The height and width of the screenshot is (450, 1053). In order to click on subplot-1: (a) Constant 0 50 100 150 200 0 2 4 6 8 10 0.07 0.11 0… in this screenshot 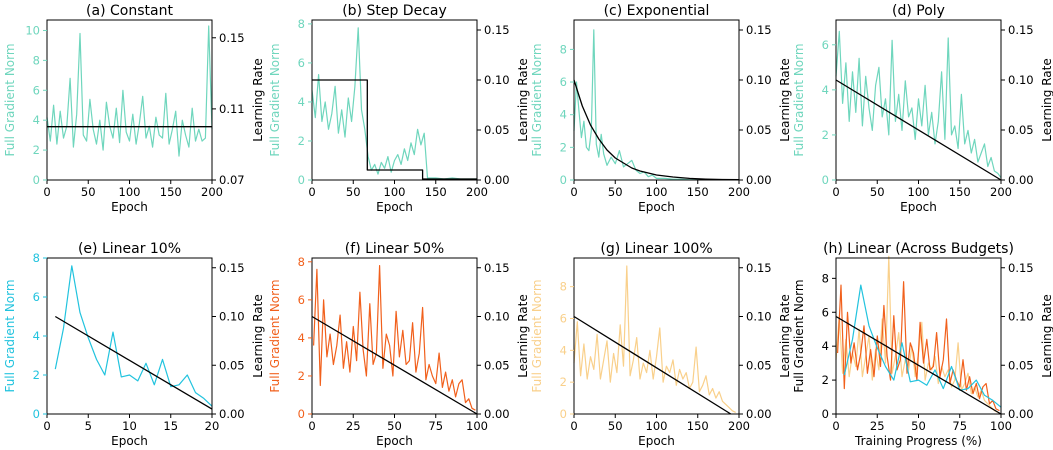, I will do `click(134, 108)`.